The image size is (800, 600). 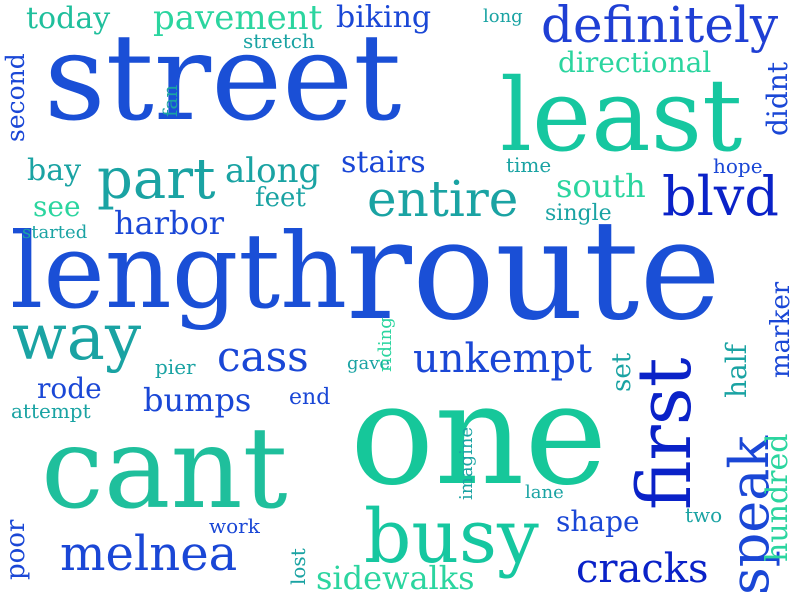 What do you see at coordinates (777, 497) in the screenshot?
I see `word-hundred: hundred` at bounding box center [777, 497].